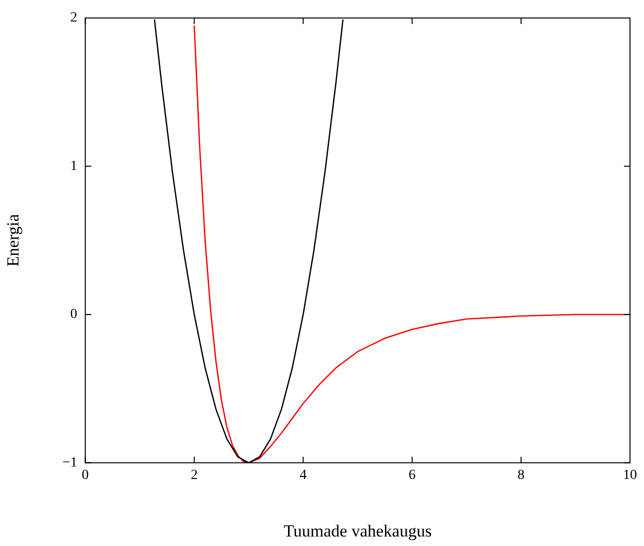 This screenshot has height=546, width=644. I want to click on y-tick-label: 2, so click(74, 18).